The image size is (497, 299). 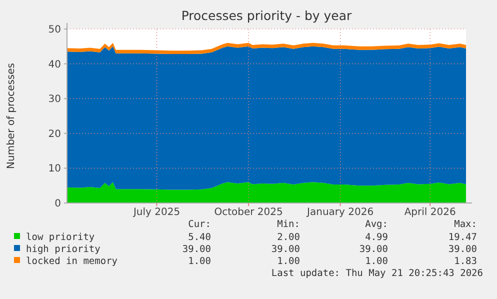 What do you see at coordinates (57, 204) in the screenshot?
I see `y-tick-label: 0` at bounding box center [57, 204].